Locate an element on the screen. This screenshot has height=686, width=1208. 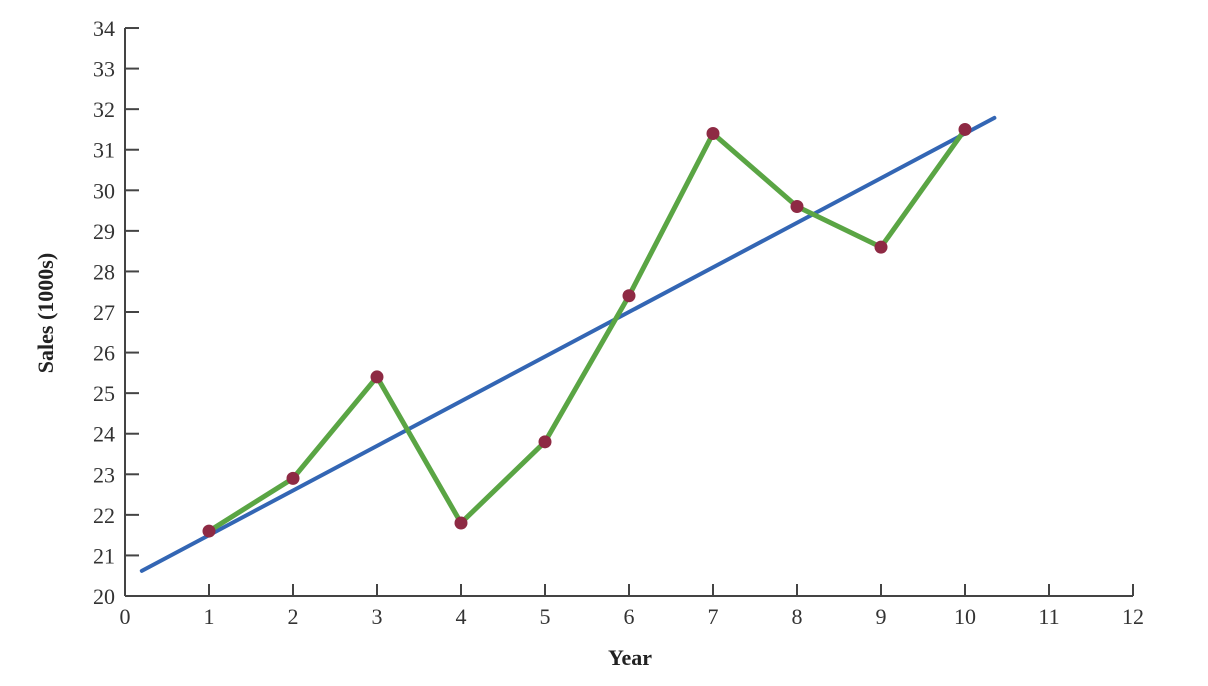
x-tick-label: 2 is located at coordinates (293, 616).